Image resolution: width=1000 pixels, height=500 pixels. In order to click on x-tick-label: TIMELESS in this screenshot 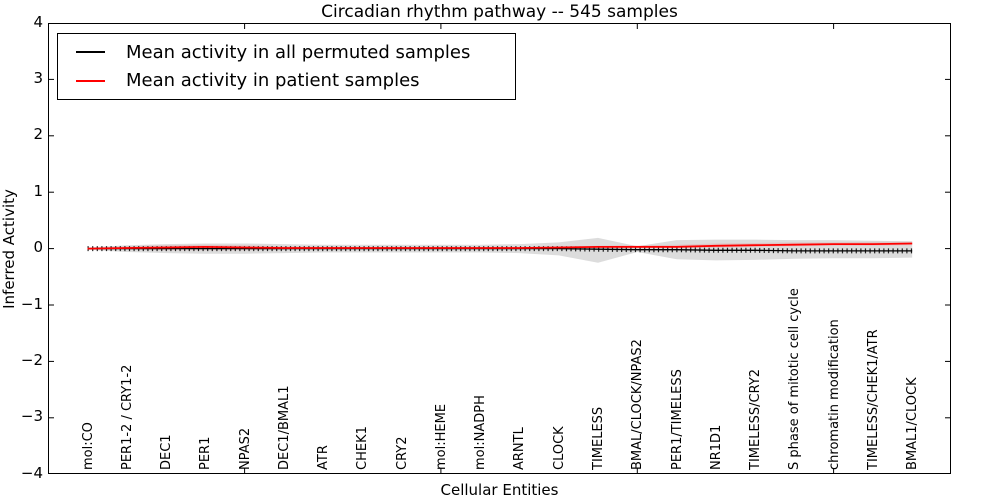, I will do `click(598, 438)`.